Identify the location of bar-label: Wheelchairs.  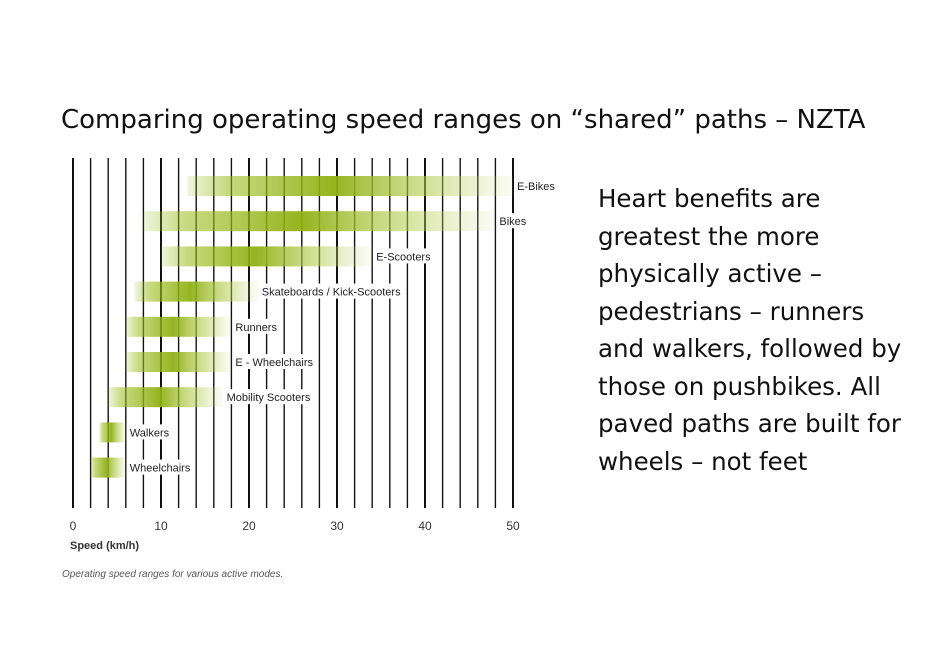
(160, 469).